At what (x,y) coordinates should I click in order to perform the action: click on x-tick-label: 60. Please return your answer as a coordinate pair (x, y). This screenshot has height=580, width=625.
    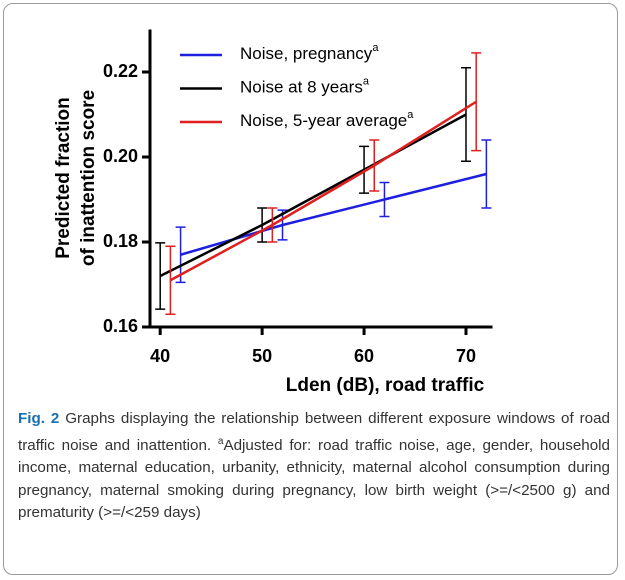
    Looking at the image, I should click on (364, 356).